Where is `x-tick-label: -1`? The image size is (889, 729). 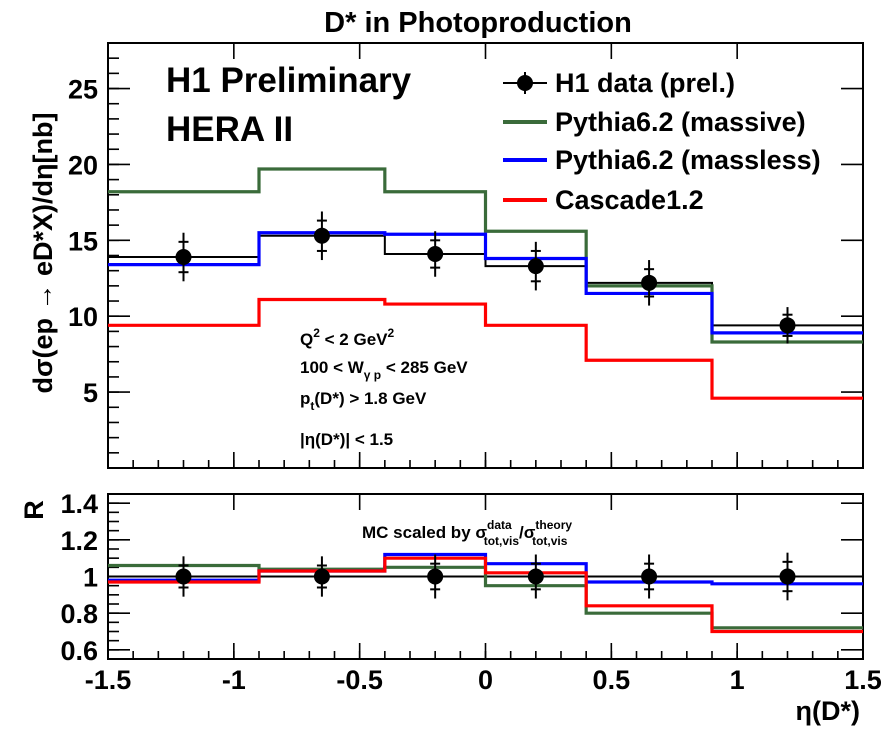 x-tick-label: -1 is located at coordinates (234, 680).